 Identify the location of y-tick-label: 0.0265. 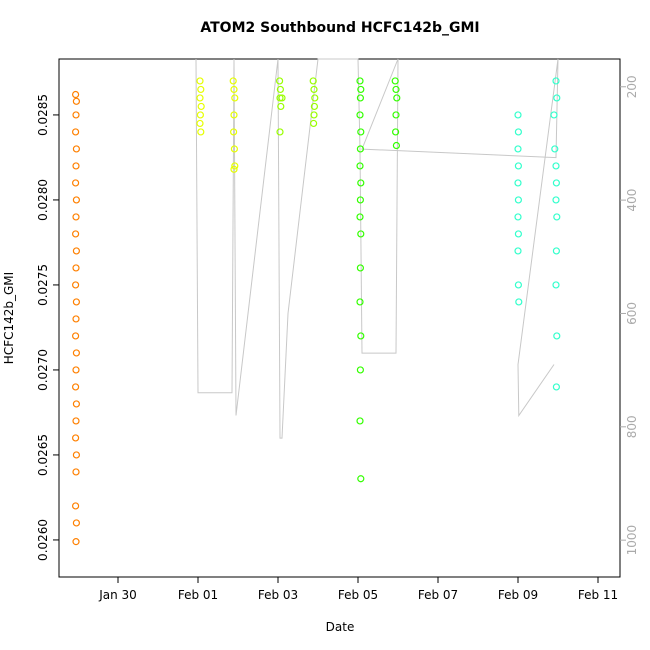
(43, 455).